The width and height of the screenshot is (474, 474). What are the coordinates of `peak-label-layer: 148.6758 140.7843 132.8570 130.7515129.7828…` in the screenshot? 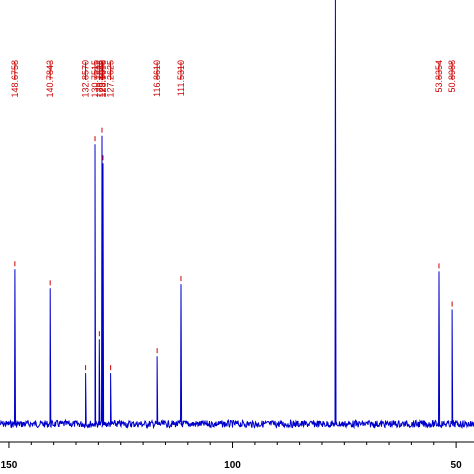 It's located at (233, 79).